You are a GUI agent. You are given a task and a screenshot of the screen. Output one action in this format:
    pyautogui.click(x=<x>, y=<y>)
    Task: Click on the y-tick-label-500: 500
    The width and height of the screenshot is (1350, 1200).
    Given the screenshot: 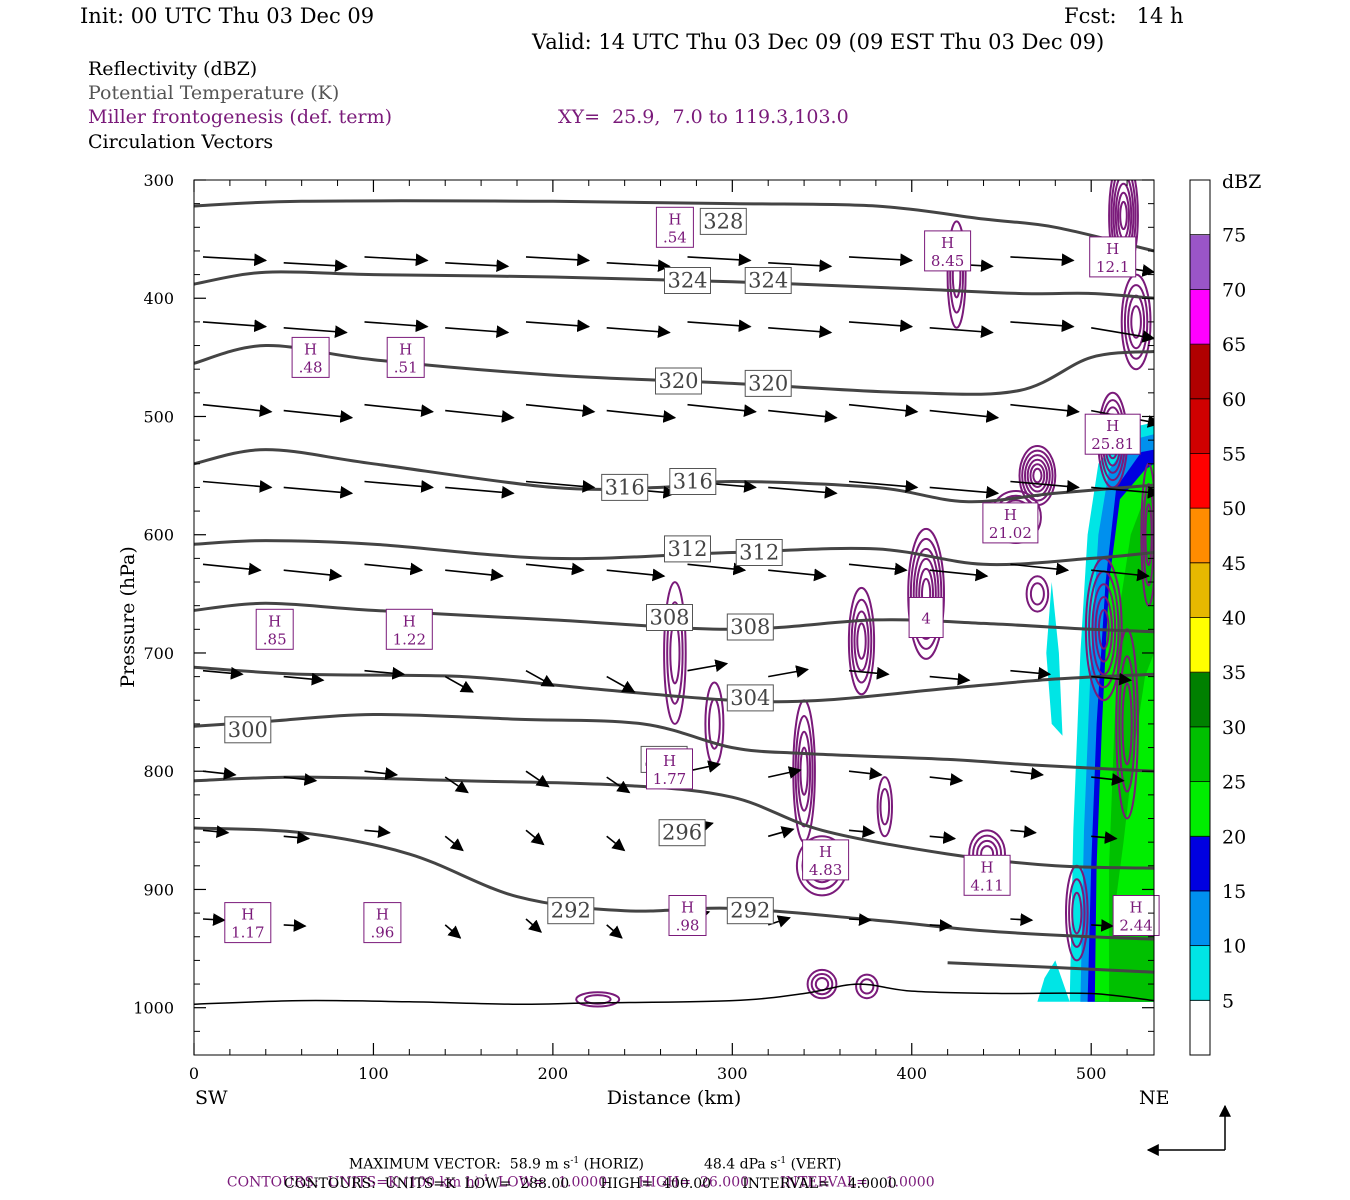 What is the action you would take?
    pyautogui.click(x=158, y=416)
    